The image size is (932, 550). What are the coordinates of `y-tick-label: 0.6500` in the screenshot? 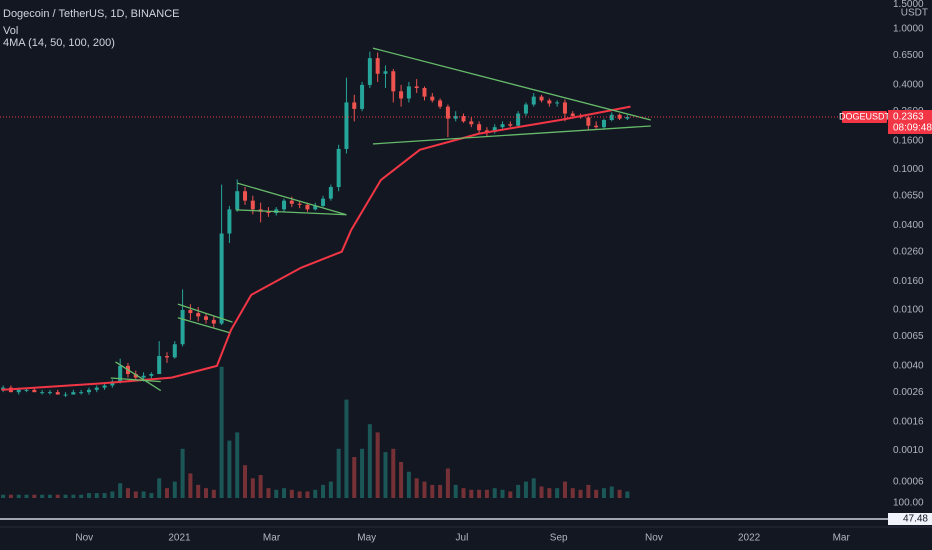 It's located at (908, 55).